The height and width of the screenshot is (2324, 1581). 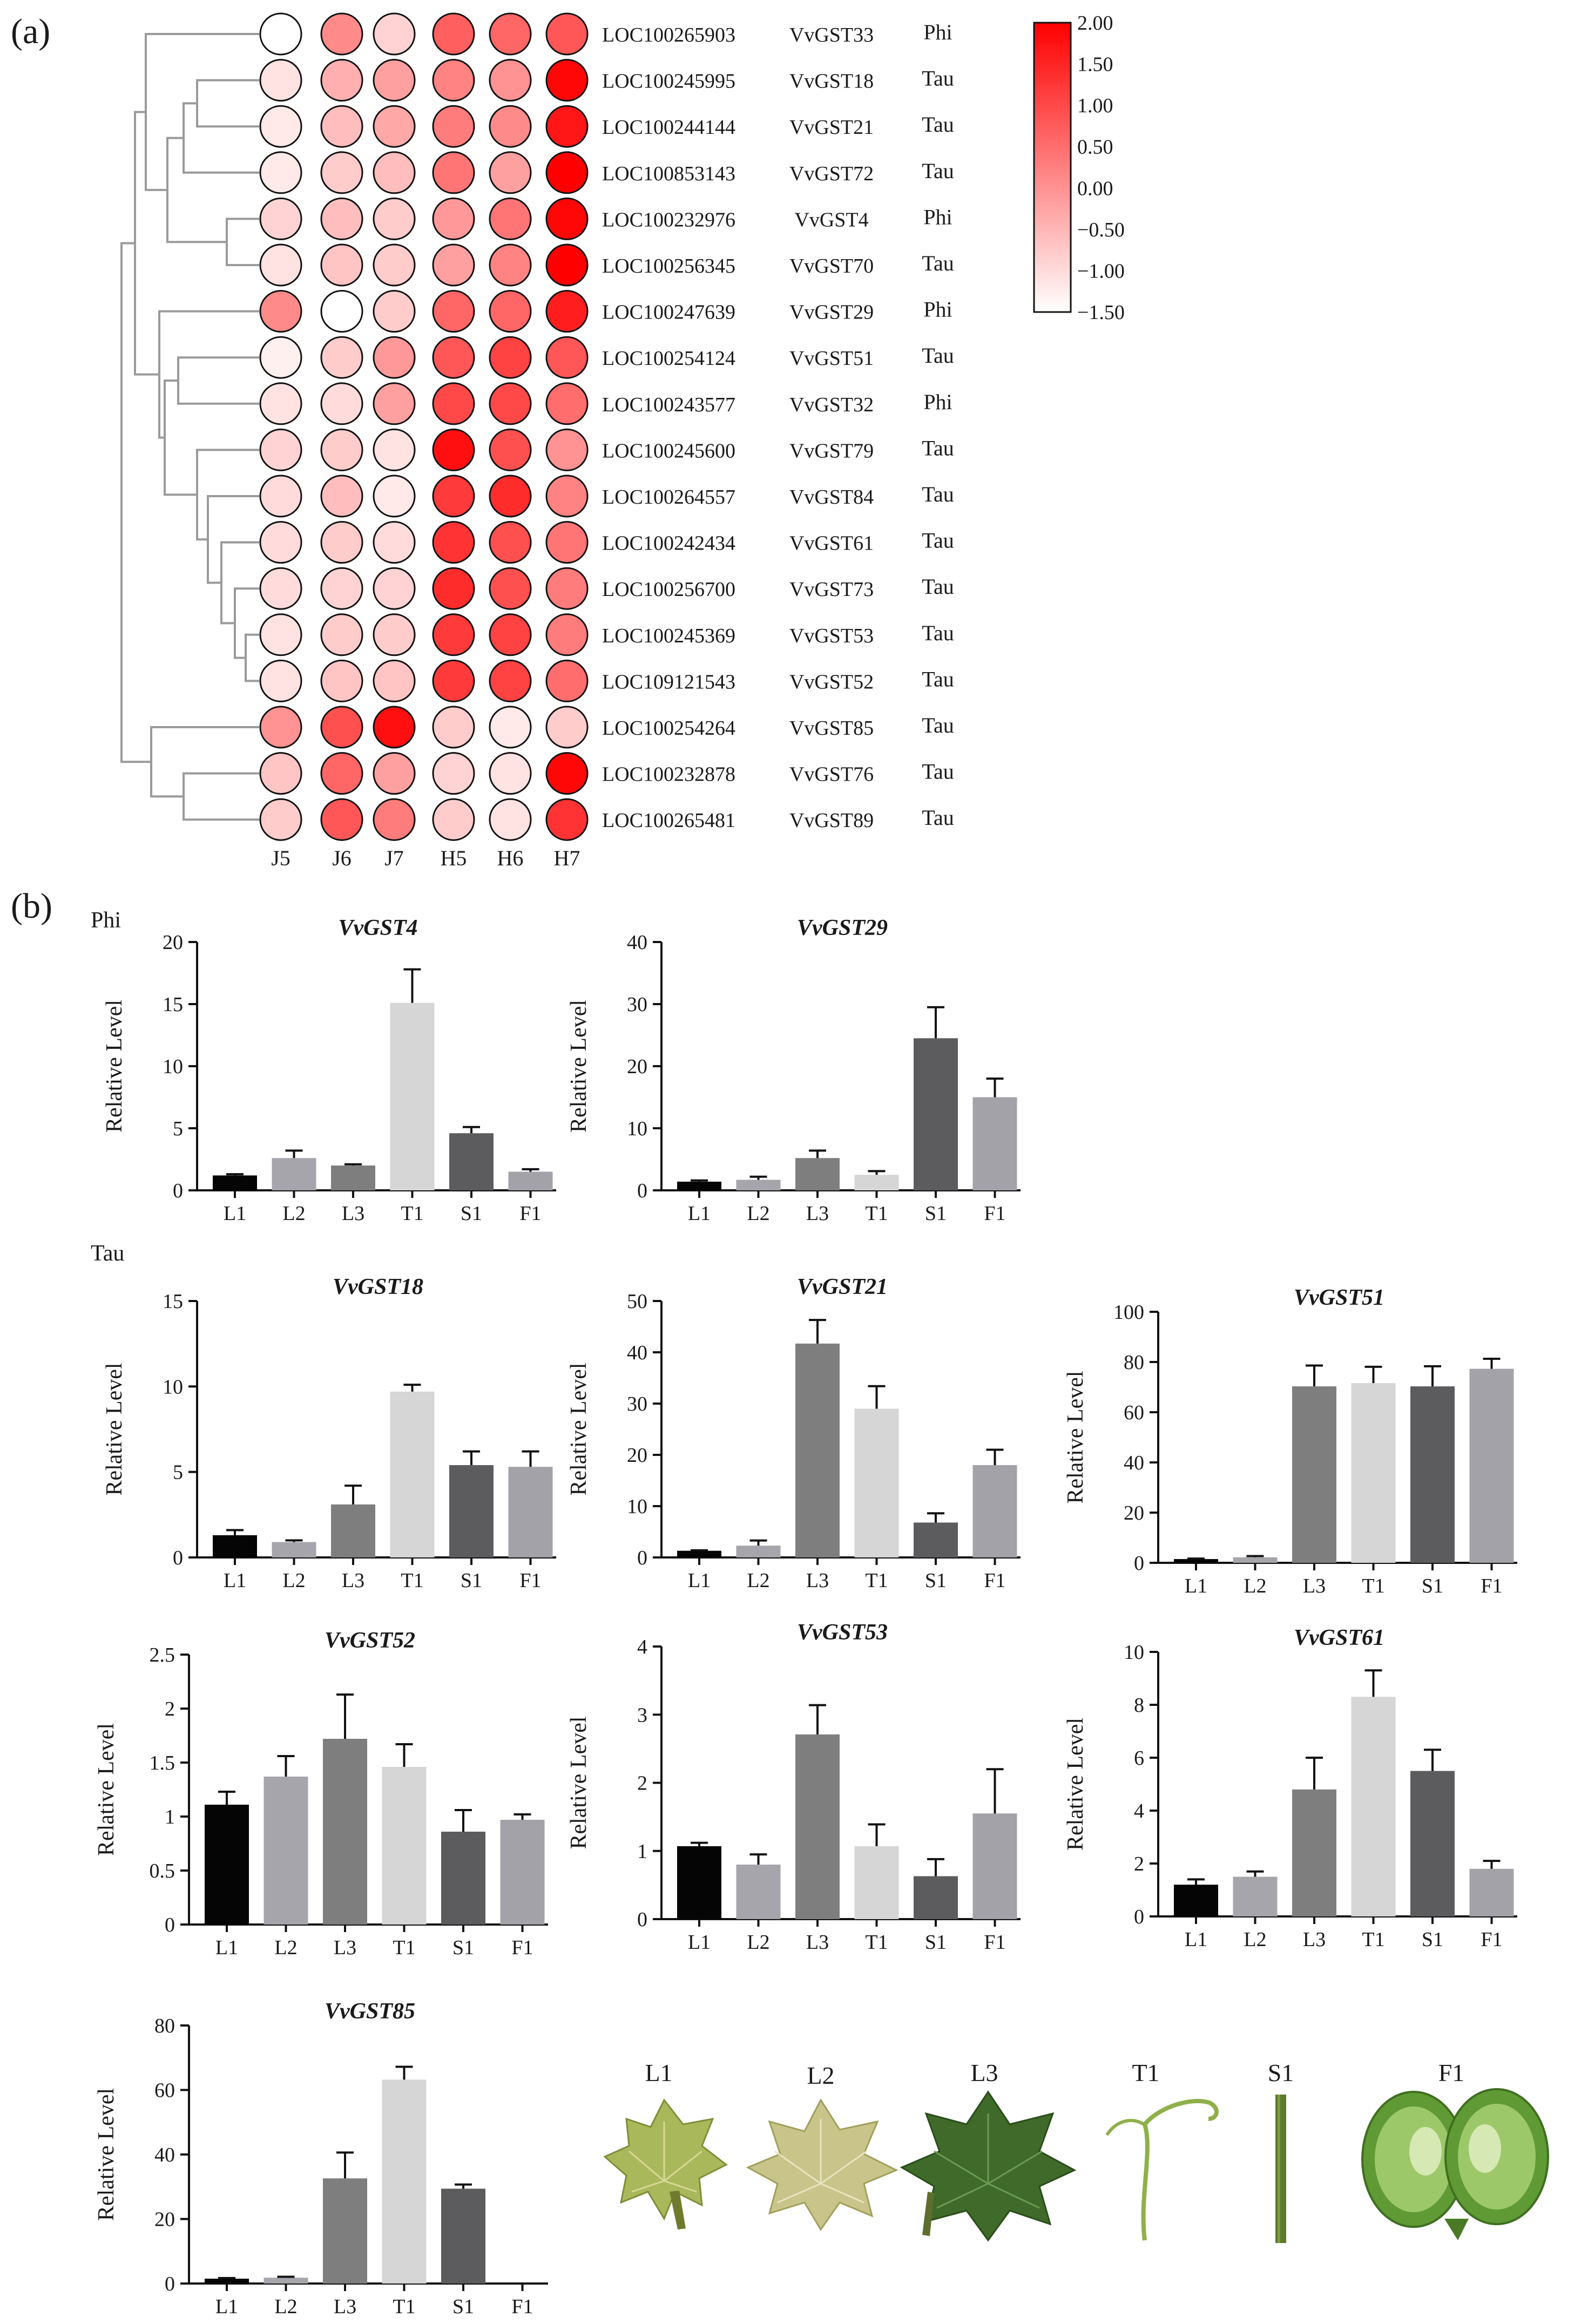 I want to click on gene-locus-label: LOC100243577, so click(x=668, y=405).